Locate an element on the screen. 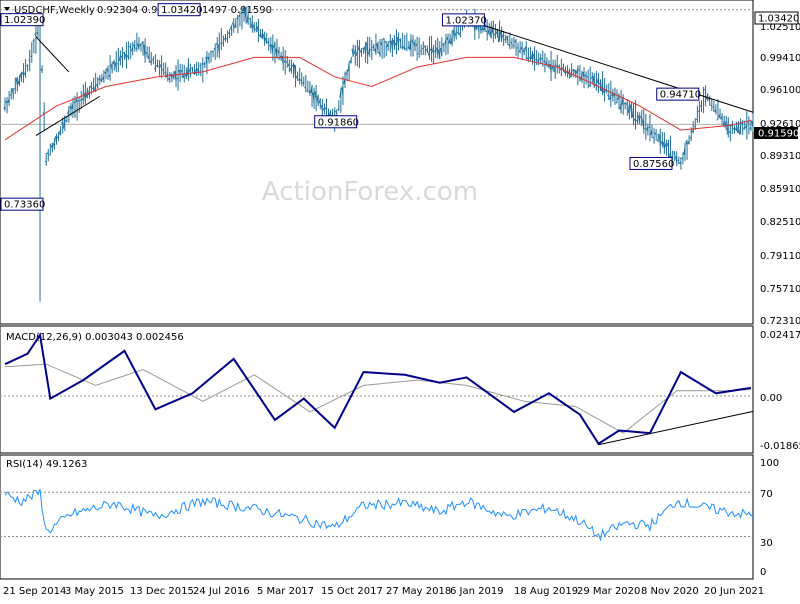  x-tick: 29 Mar 2020 is located at coordinates (608, 591).